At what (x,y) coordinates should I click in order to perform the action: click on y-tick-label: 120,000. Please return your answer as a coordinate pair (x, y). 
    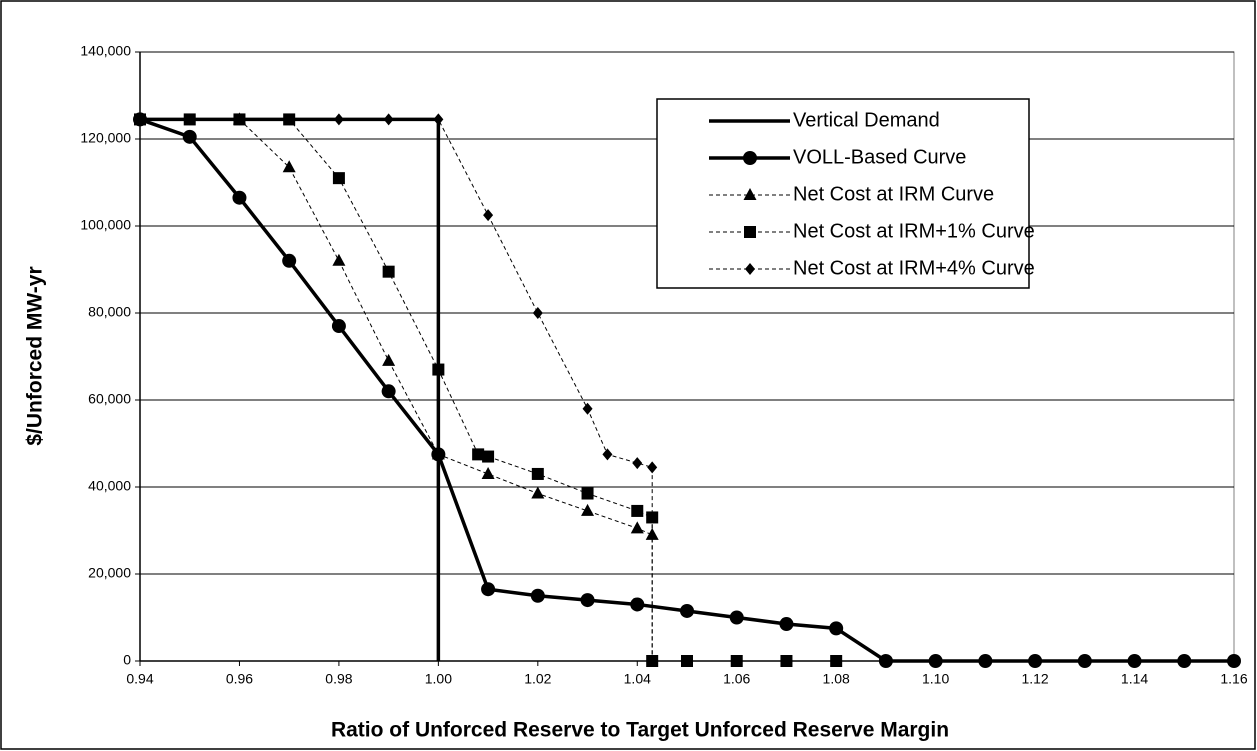
    Looking at the image, I should click on (105, 138).